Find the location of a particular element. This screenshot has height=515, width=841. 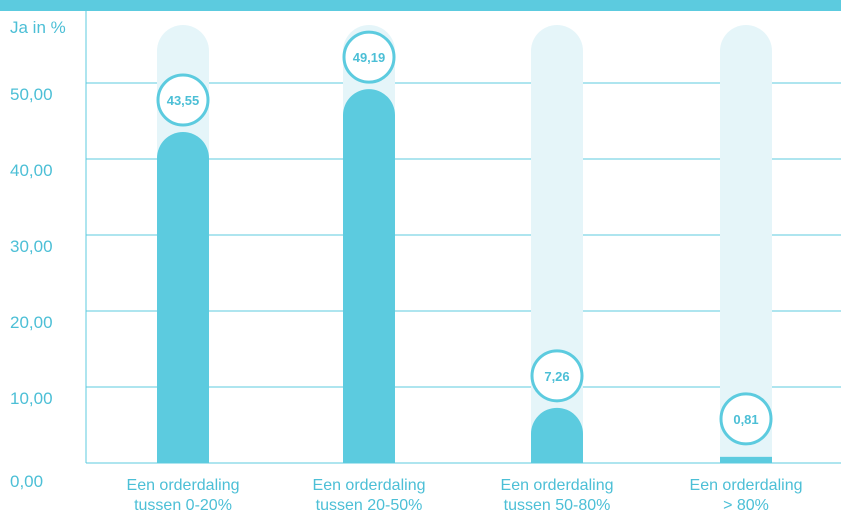

y-tick-label: 20,00 is located at coordinates (31, 322).